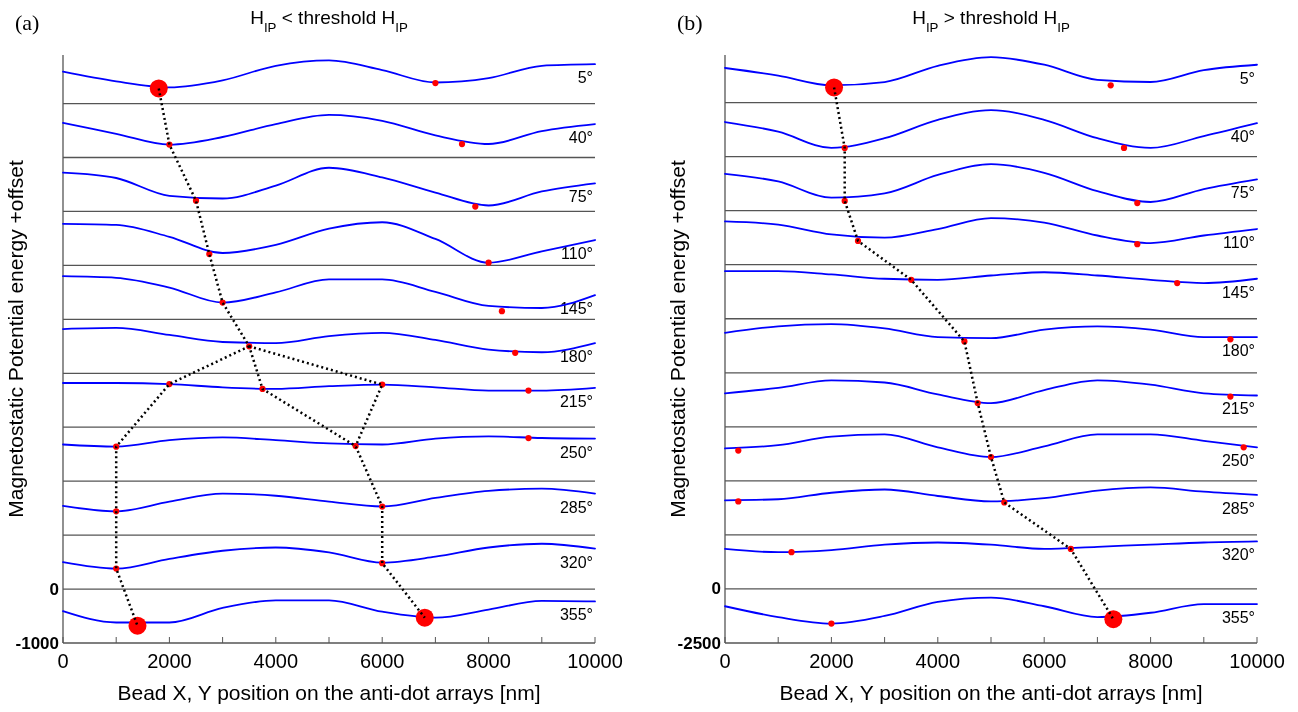 Image resolution: width=1298 pixels, height=712 pixels. I want to click on chart-title: H$_{IP}$ < threshold H$_{IP}$, so click(329, 21).